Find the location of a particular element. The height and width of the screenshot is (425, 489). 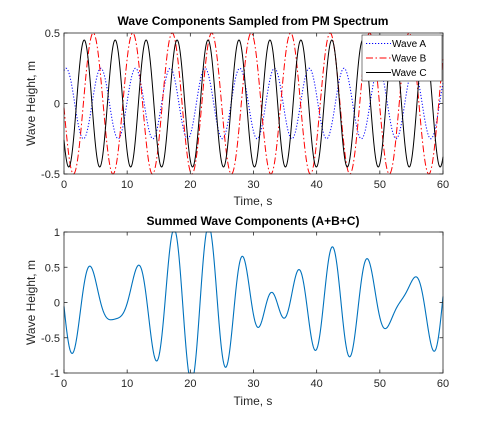

bottom-x-tick-label: 20 is located at coordinates (190, 384).